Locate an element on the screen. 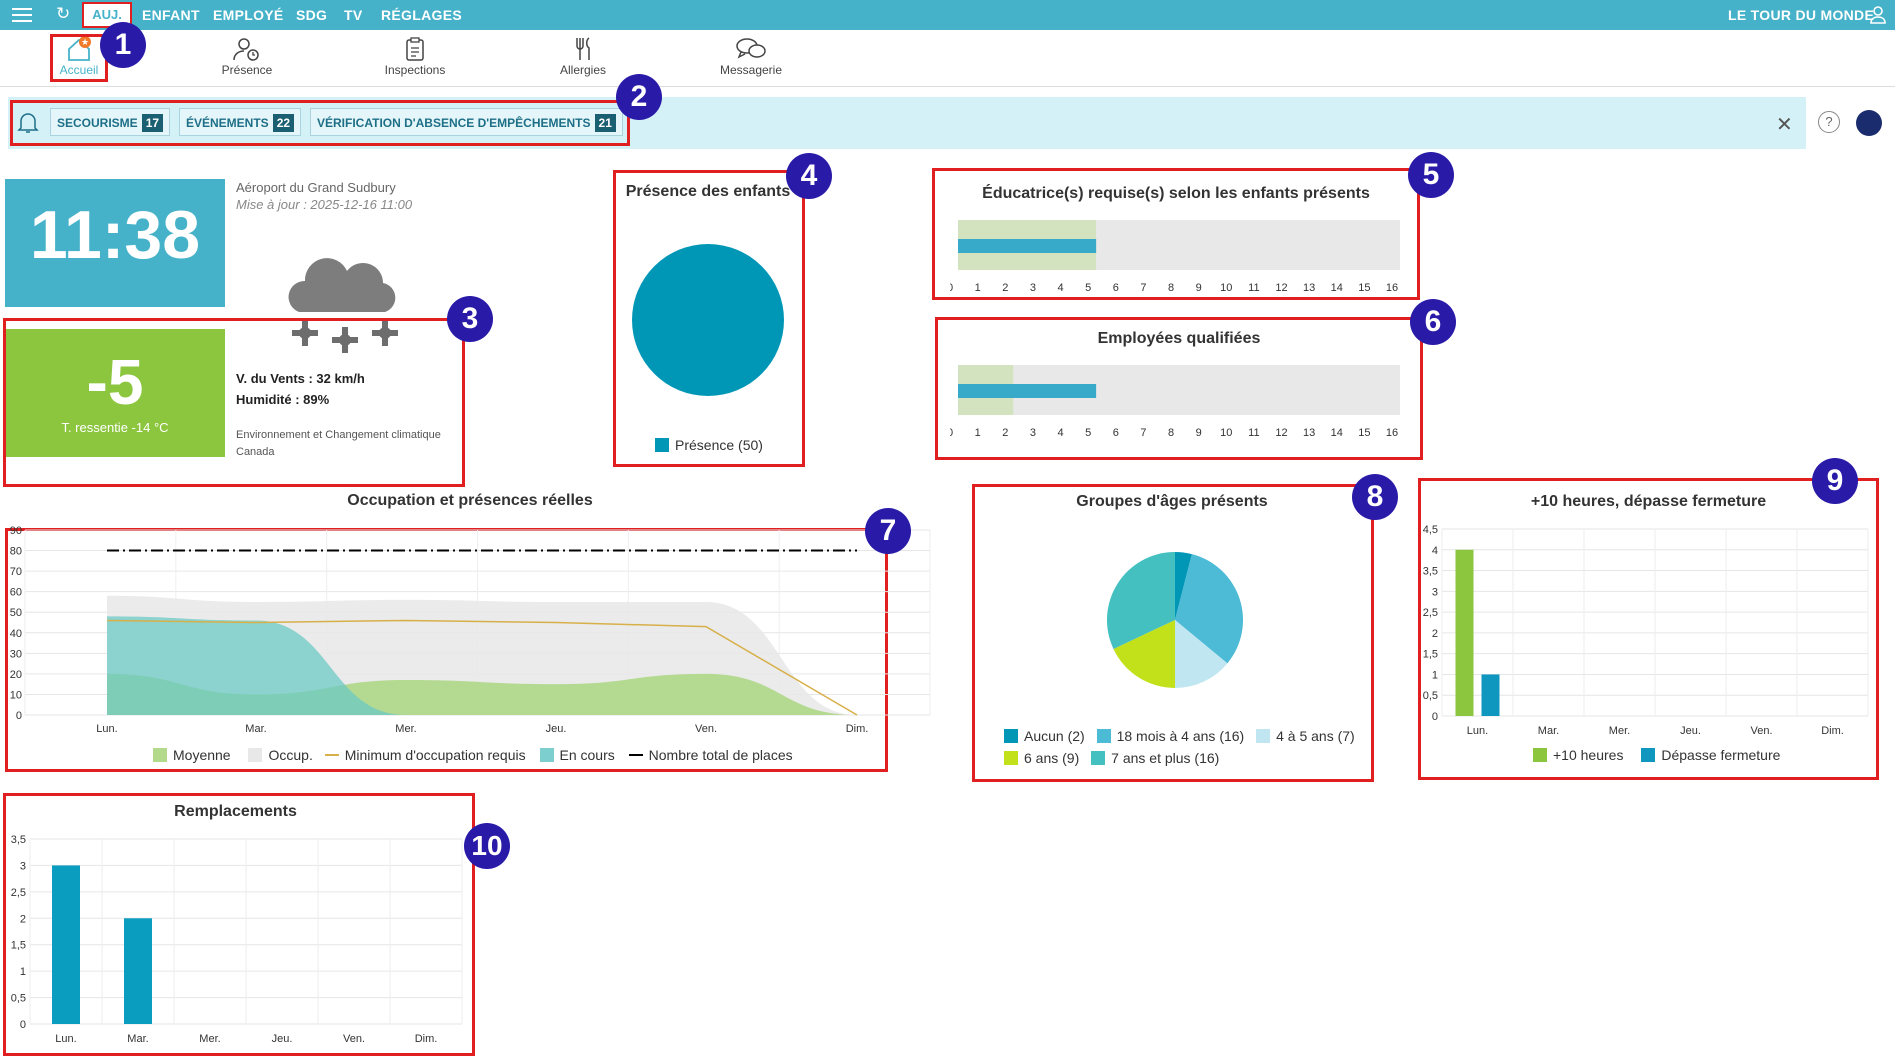  y-tick-label: 2,5 is located at coordinates (1430, 613).